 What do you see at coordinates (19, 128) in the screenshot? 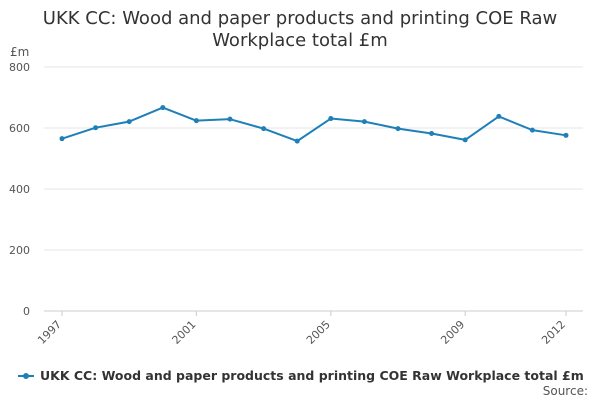
I see `y-tick-label: 600` at bounding box center [19, 128].